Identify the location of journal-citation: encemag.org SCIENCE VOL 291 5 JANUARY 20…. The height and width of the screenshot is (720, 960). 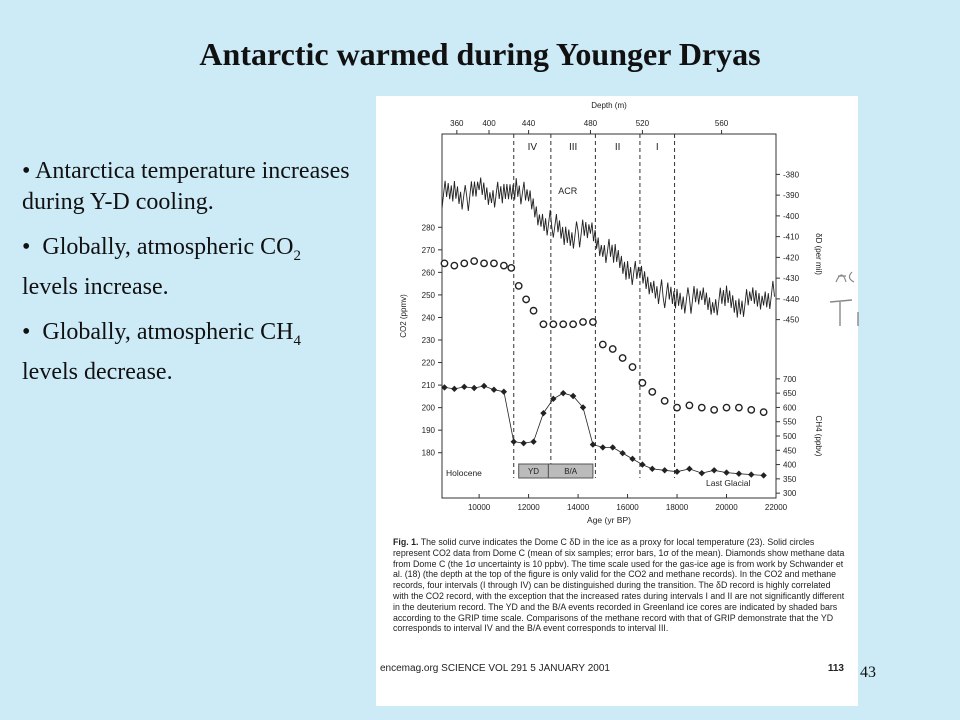
(495, 668).